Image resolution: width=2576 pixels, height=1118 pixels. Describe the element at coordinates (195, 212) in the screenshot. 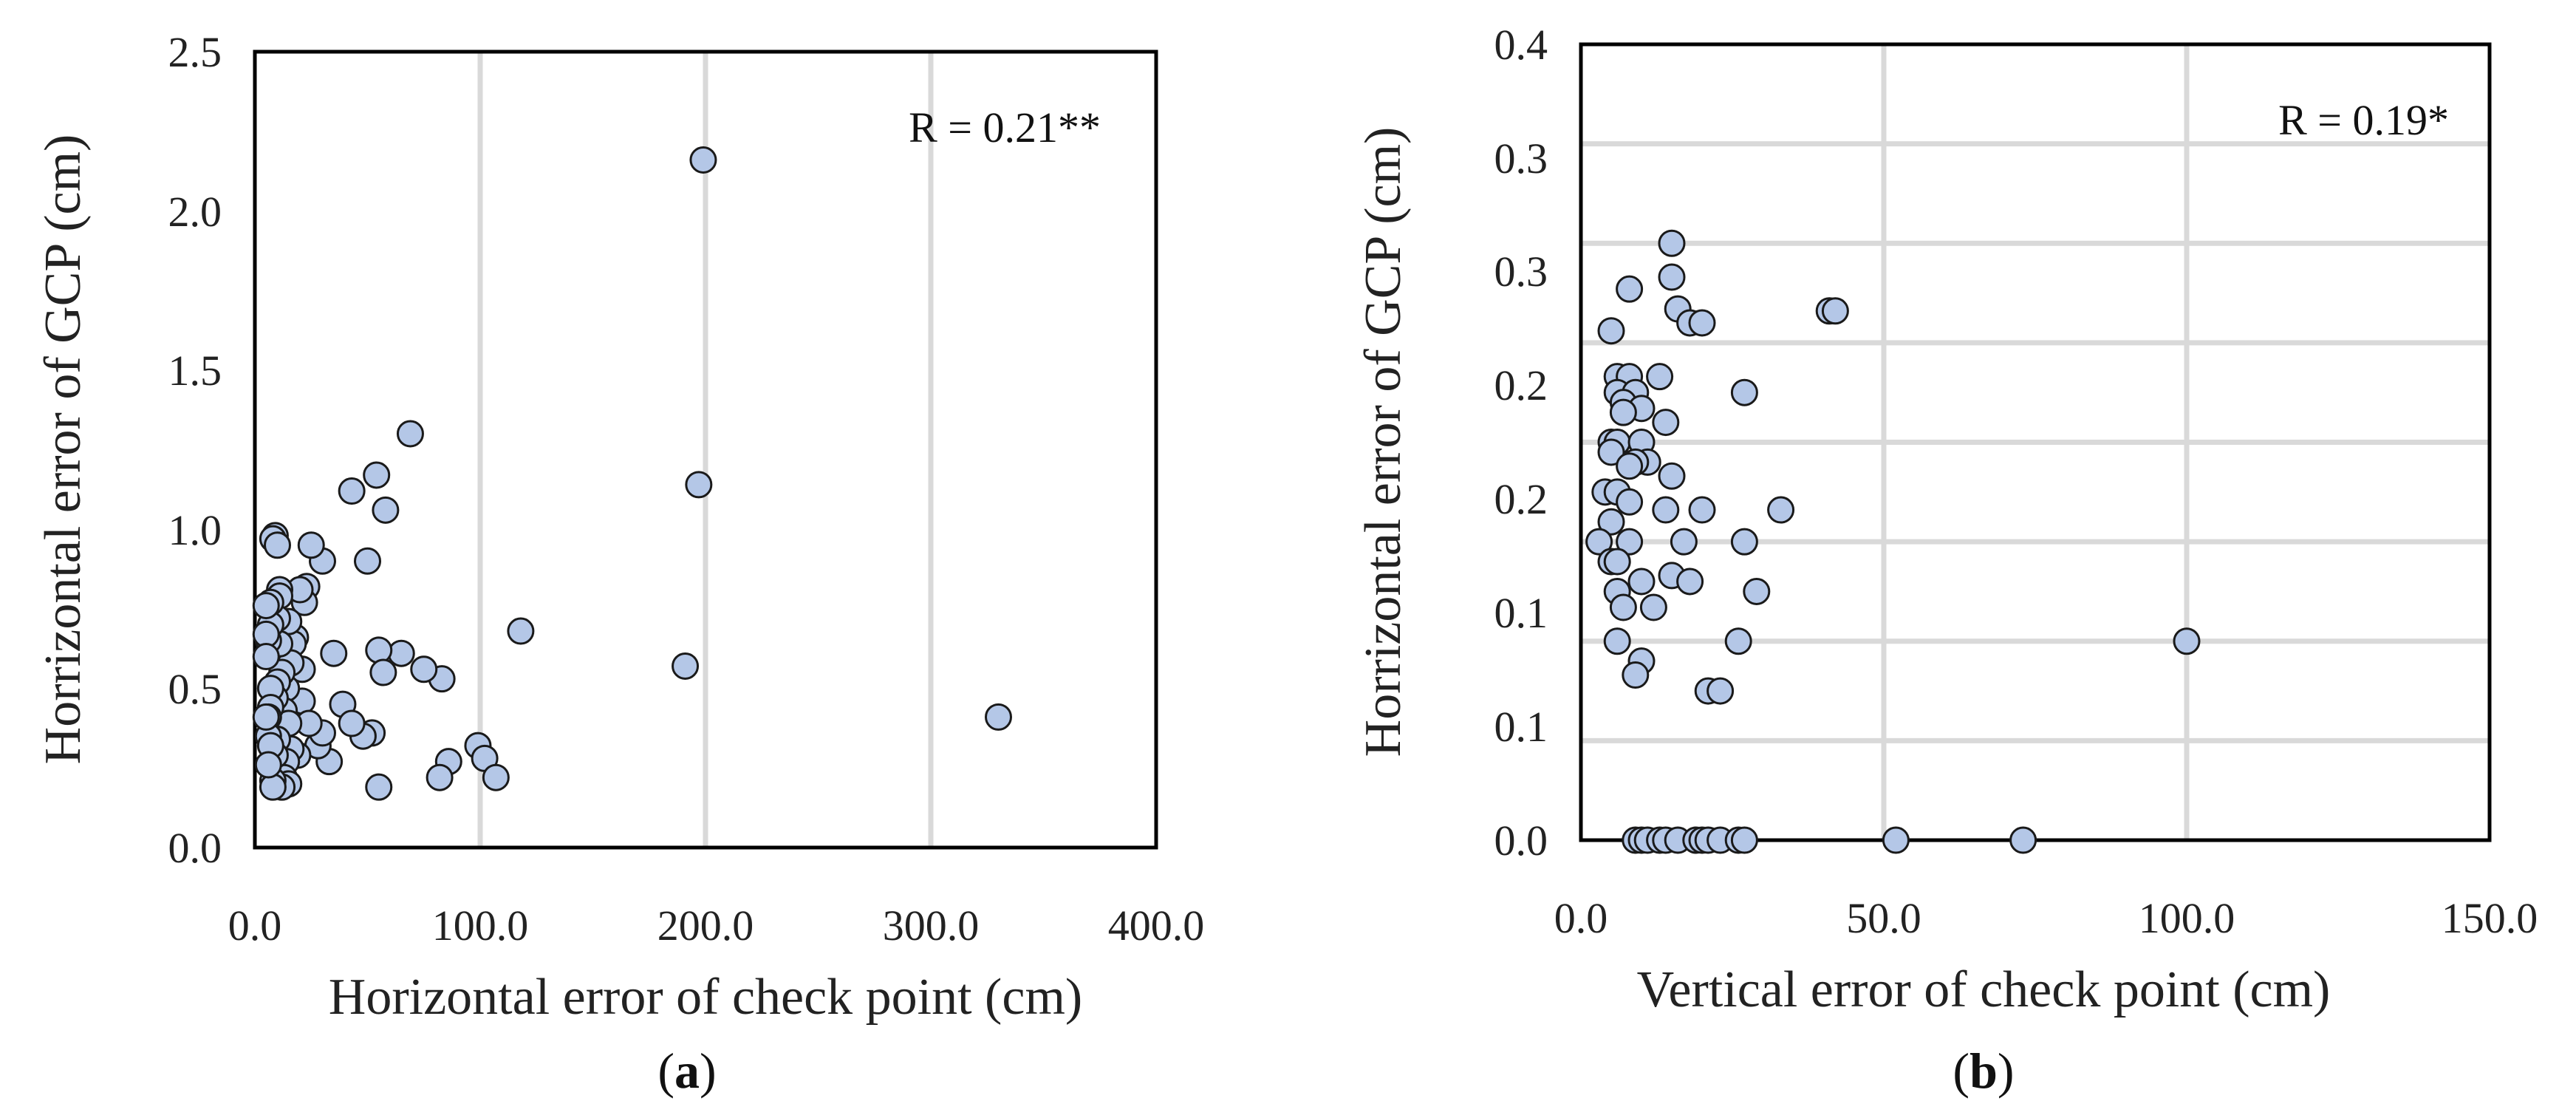

I see `panel-a-y-tick-label: 2.0` at that location.